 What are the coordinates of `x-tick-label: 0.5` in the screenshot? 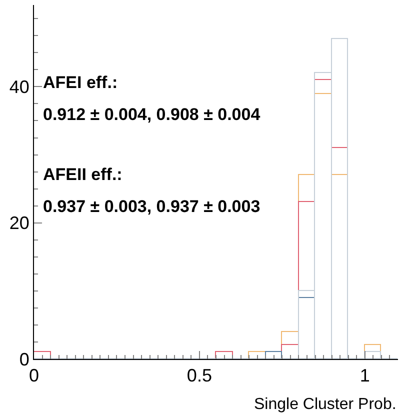 It's located at (199, 376).